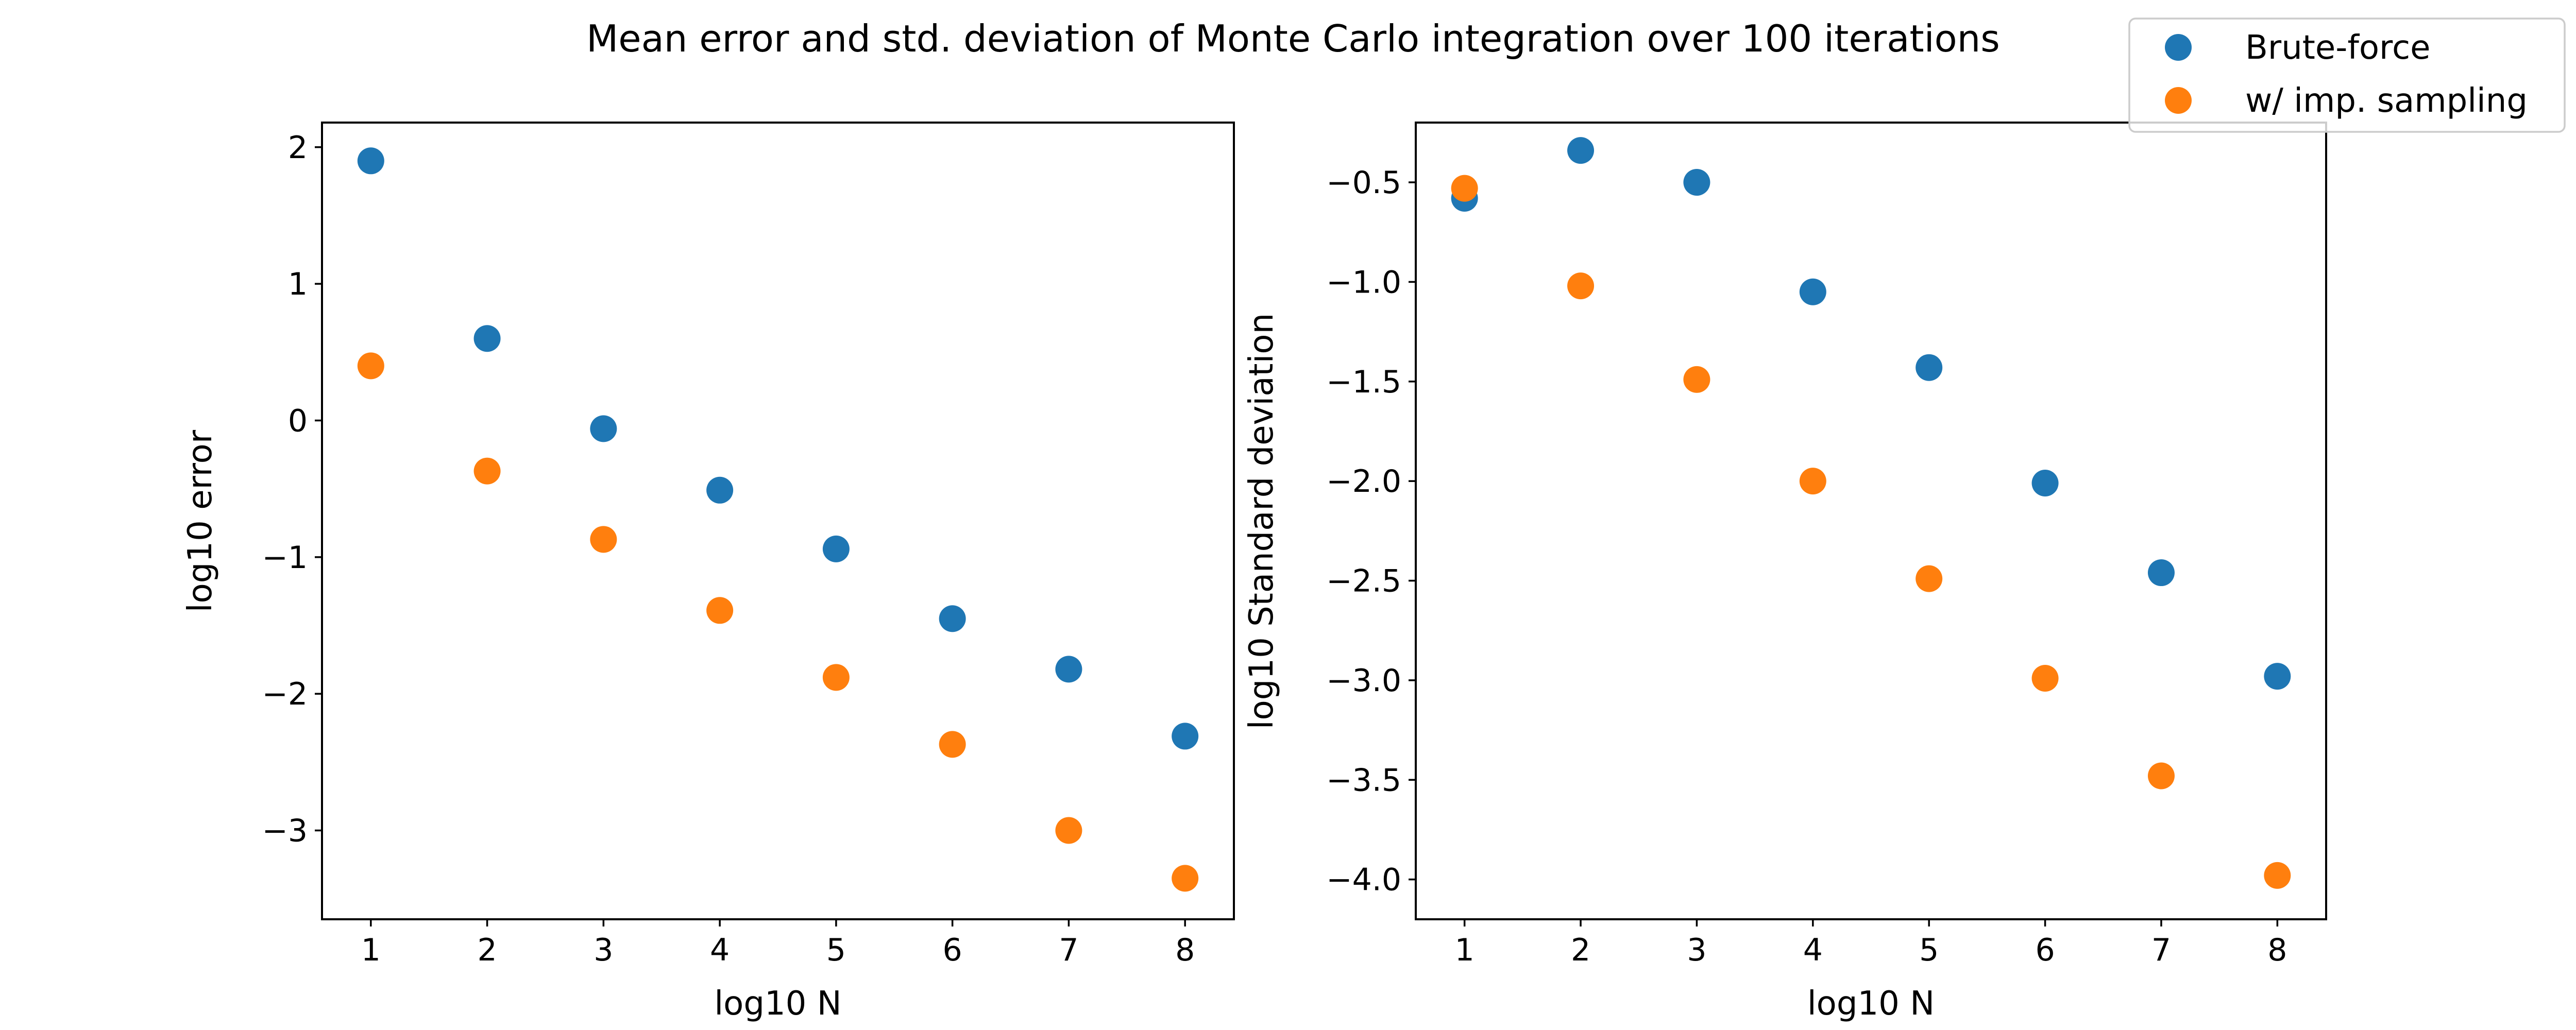 This screenshot has height=1030, width=2576. Describe the element at coordinates (1262, 521) in the screenshot. I see `y-axis-label: log10 Standard deviation` at that location.